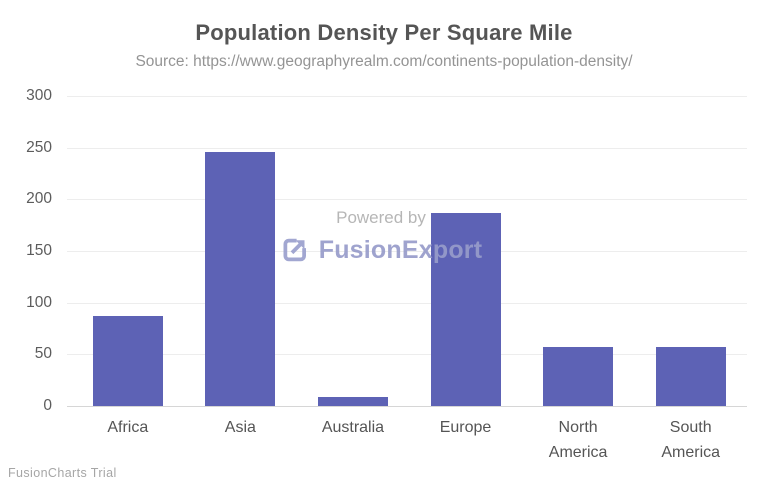 This screenshot has width=768, height=489. What do you see at coordinates (352, 401) in the screenshot?
I see `bar-australia` at bounding box center [352, 401].